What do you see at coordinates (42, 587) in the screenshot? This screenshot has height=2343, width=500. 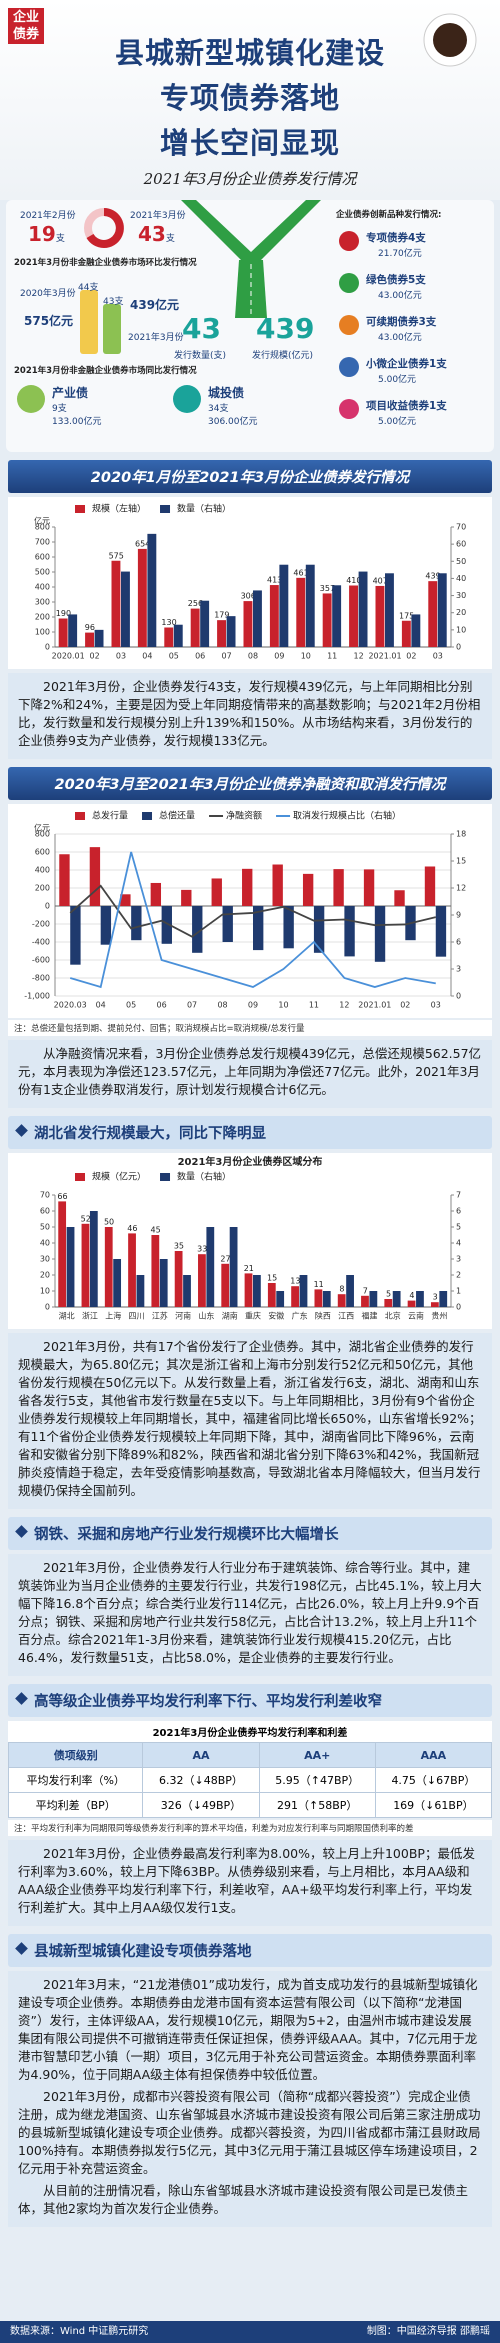 I see `tick-label: 400` at bounding box center [42, 587].